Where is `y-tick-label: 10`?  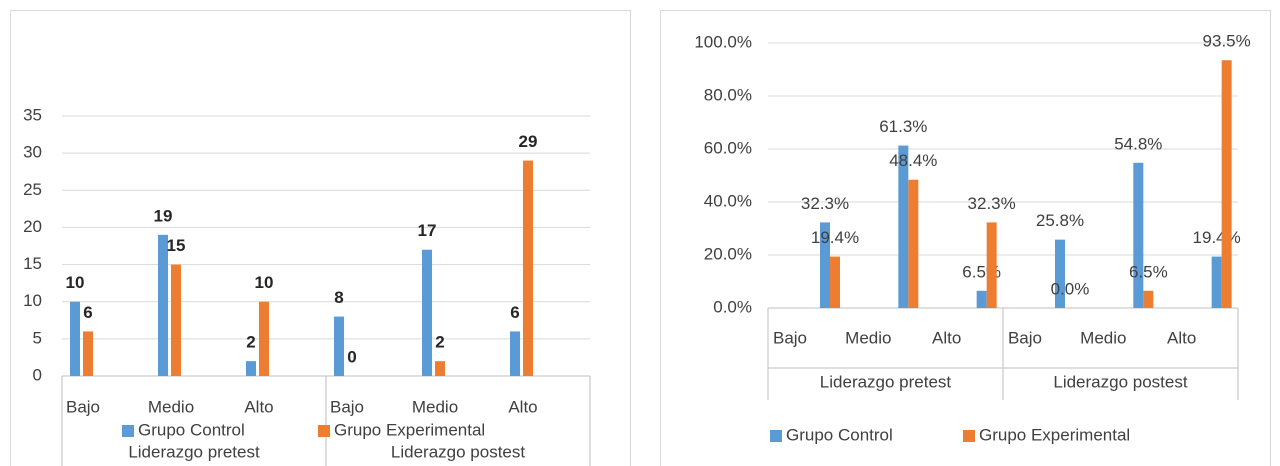
y-tick-label: 10 is located at coordinates (32, 300).